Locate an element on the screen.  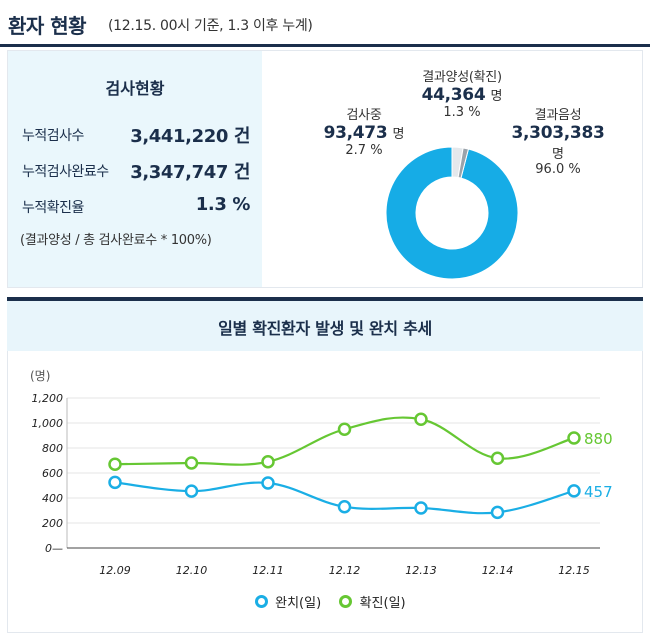
donut-negative-name: 결과음성 is located at coordinates (558, 115).